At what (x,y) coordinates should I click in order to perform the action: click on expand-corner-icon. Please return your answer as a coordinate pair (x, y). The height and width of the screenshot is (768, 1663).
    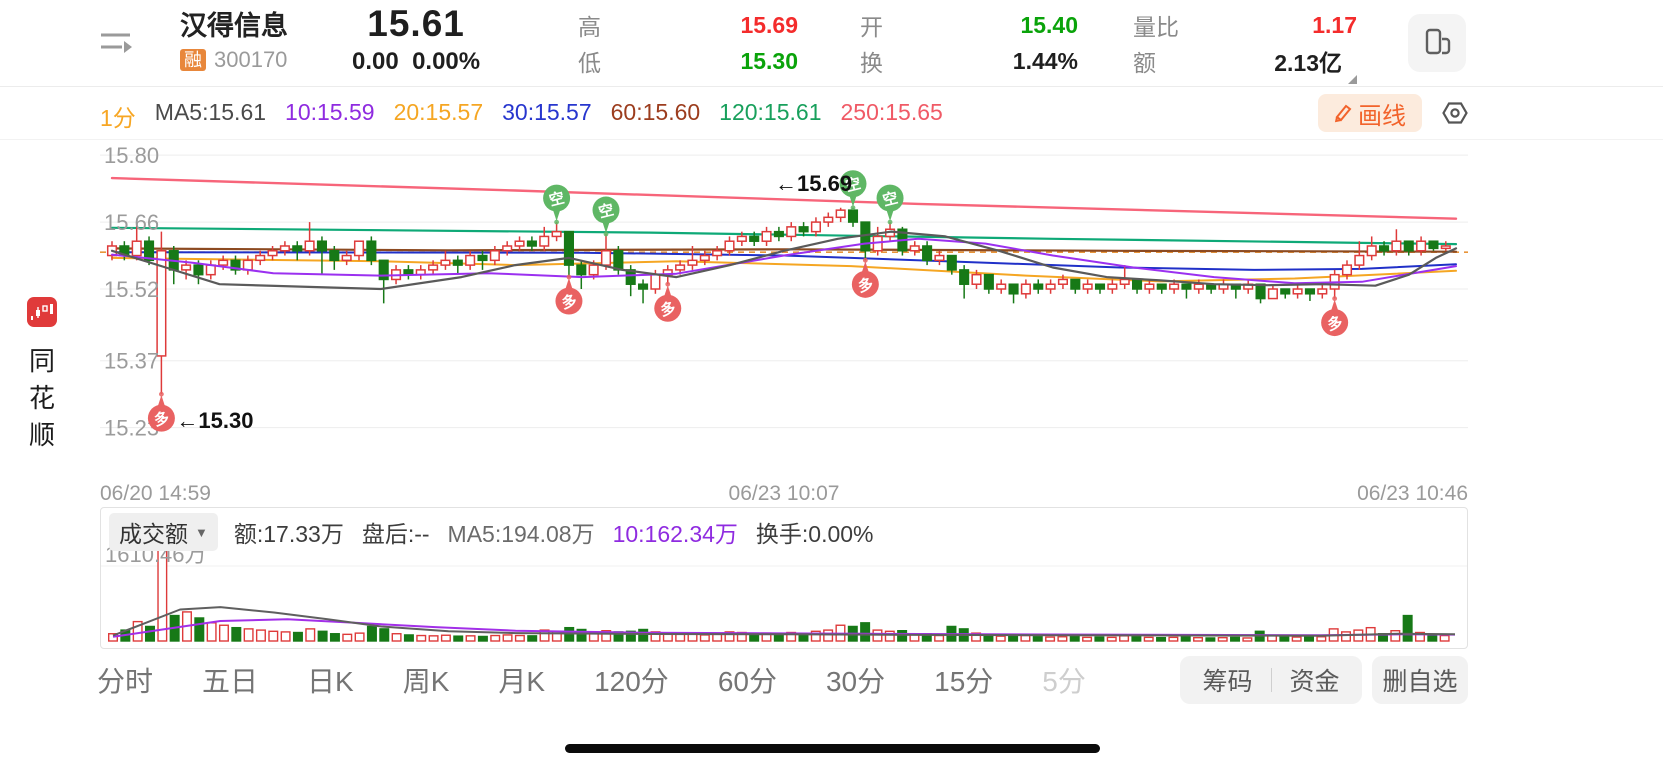
    Looking at the image, I should click on (1352, 79).